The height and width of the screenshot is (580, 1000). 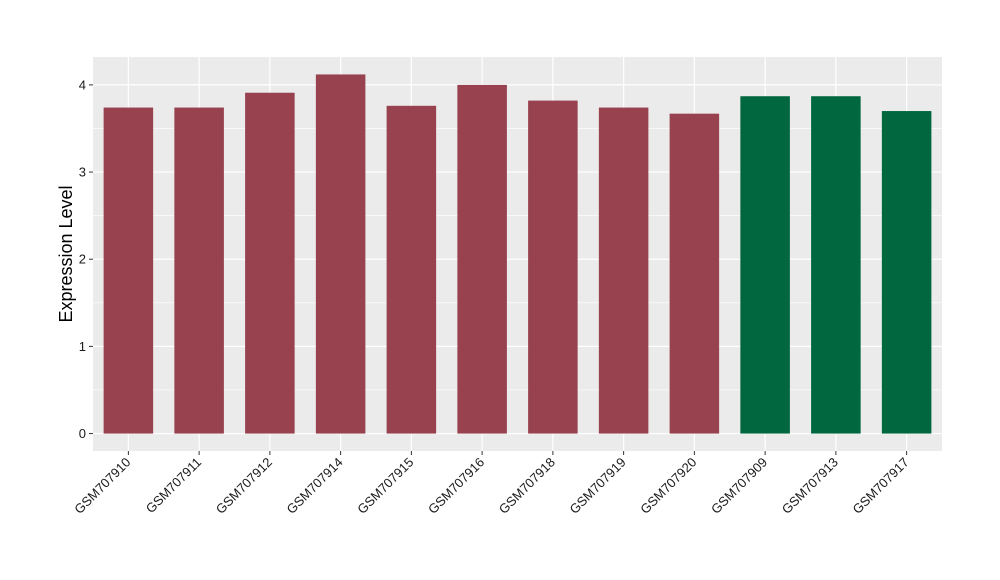 What do you see at coordinates (598, 486) in the screenshot?
I see `x-tick-label: GSM707919` at bounding box center [598, 486].